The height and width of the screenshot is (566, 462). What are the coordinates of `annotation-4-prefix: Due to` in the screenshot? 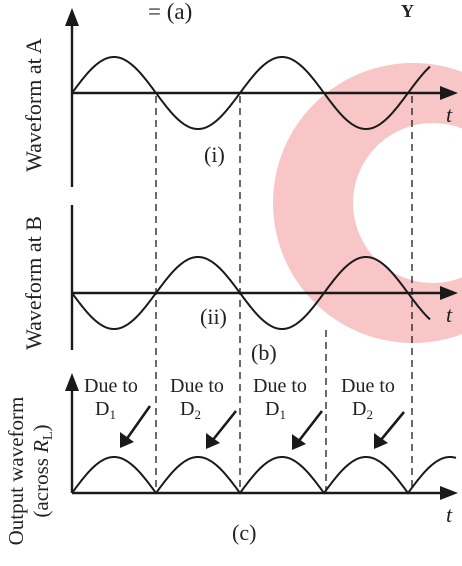 It's located at (368, 386).